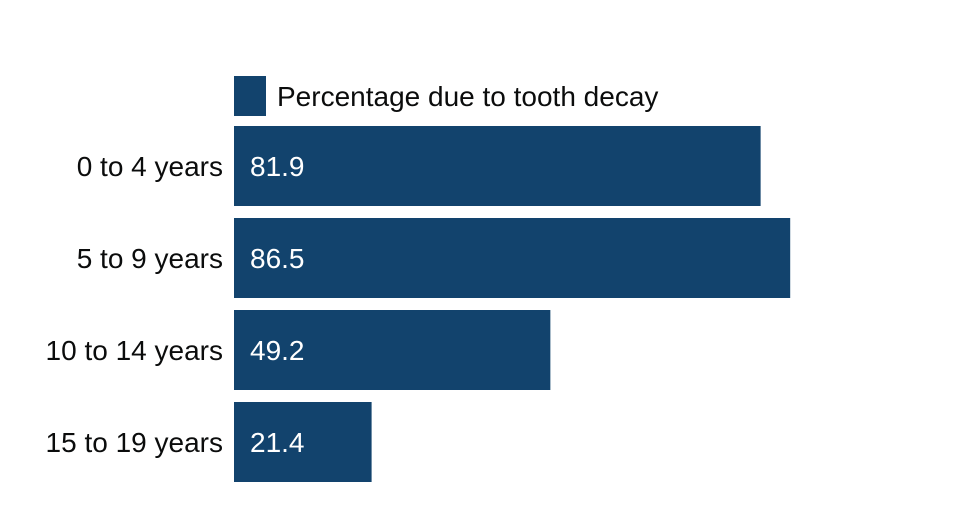 This screenshot has height=514, width=954. I want to click on category-label-2: 10 to 14 years, so click(134, 350).